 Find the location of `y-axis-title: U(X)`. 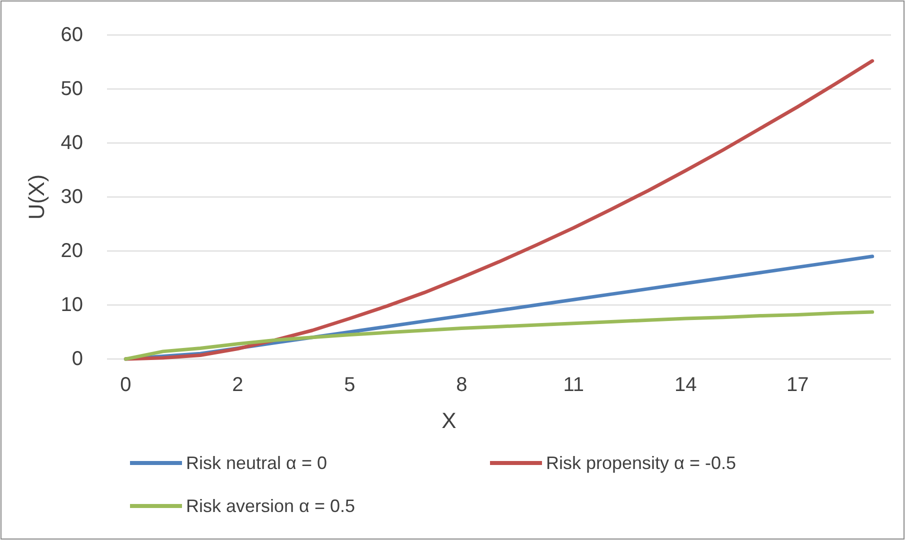

y-axis-title: U(X) is located at coordinates (36, 197).